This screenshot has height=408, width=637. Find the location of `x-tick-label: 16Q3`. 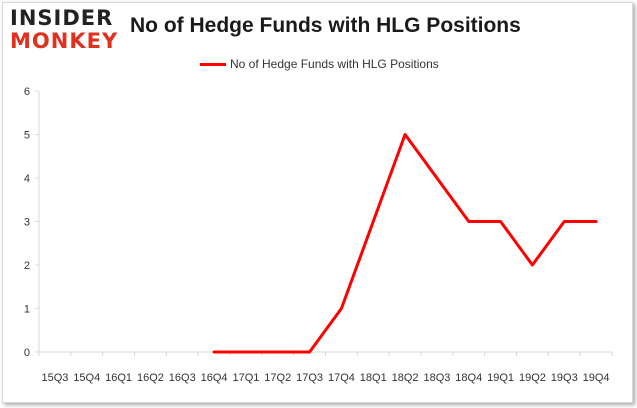

x-tick-label: 16Q3 is located at coordinates (182, 378).